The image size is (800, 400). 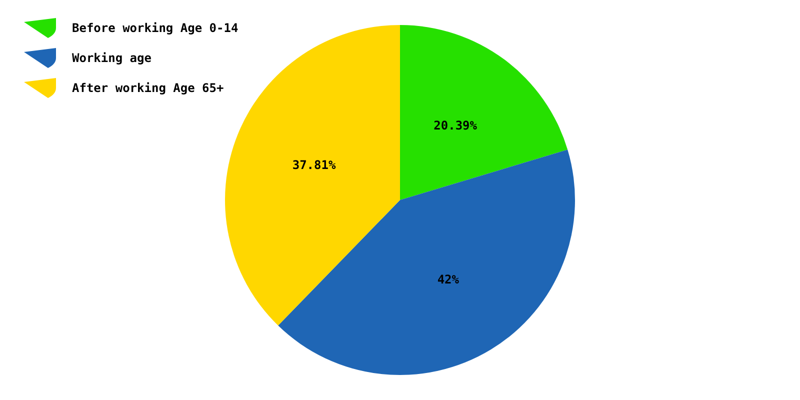 What do you see at coordinates (112, 58) in the screenshot?
I see `legend-label: Working age` at bounding box center [112, 58].